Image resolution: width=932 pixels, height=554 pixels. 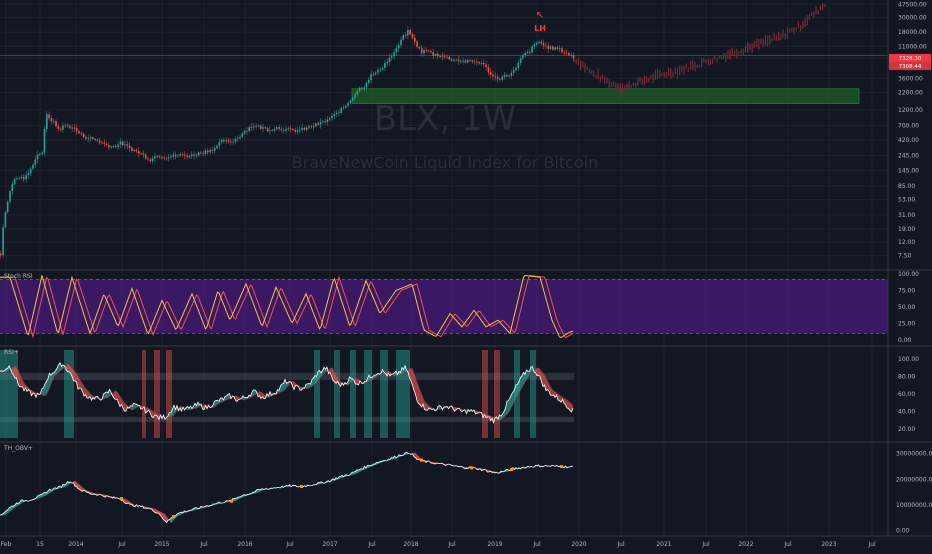 What do you see at coordinates (444, 306) in the screenshot?
I see `stoch-rsi-pane` at bounding box center [444, 306].